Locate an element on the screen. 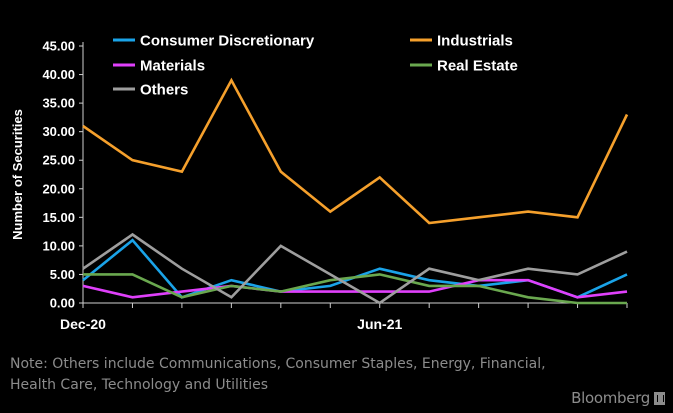 Image resolution: width=673 pixels, height=413 pixels. y-tick-label: 20.00 is located at coordinates (58, 188).